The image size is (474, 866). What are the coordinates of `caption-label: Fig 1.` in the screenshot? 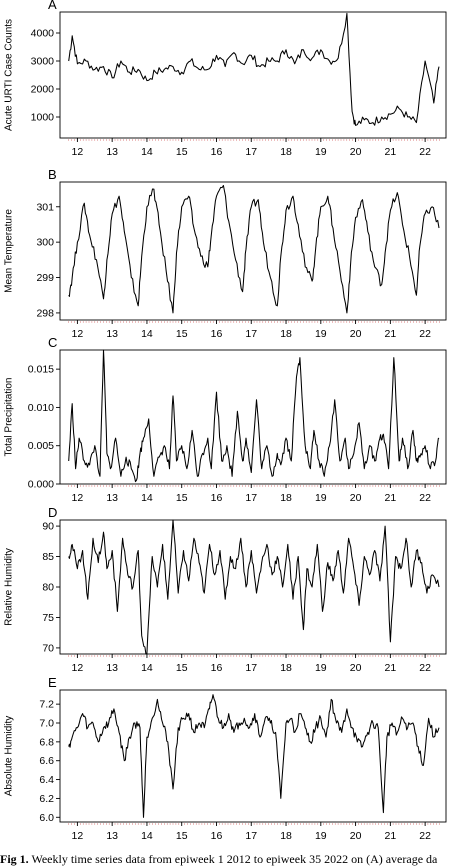 It's located at (14, 859).